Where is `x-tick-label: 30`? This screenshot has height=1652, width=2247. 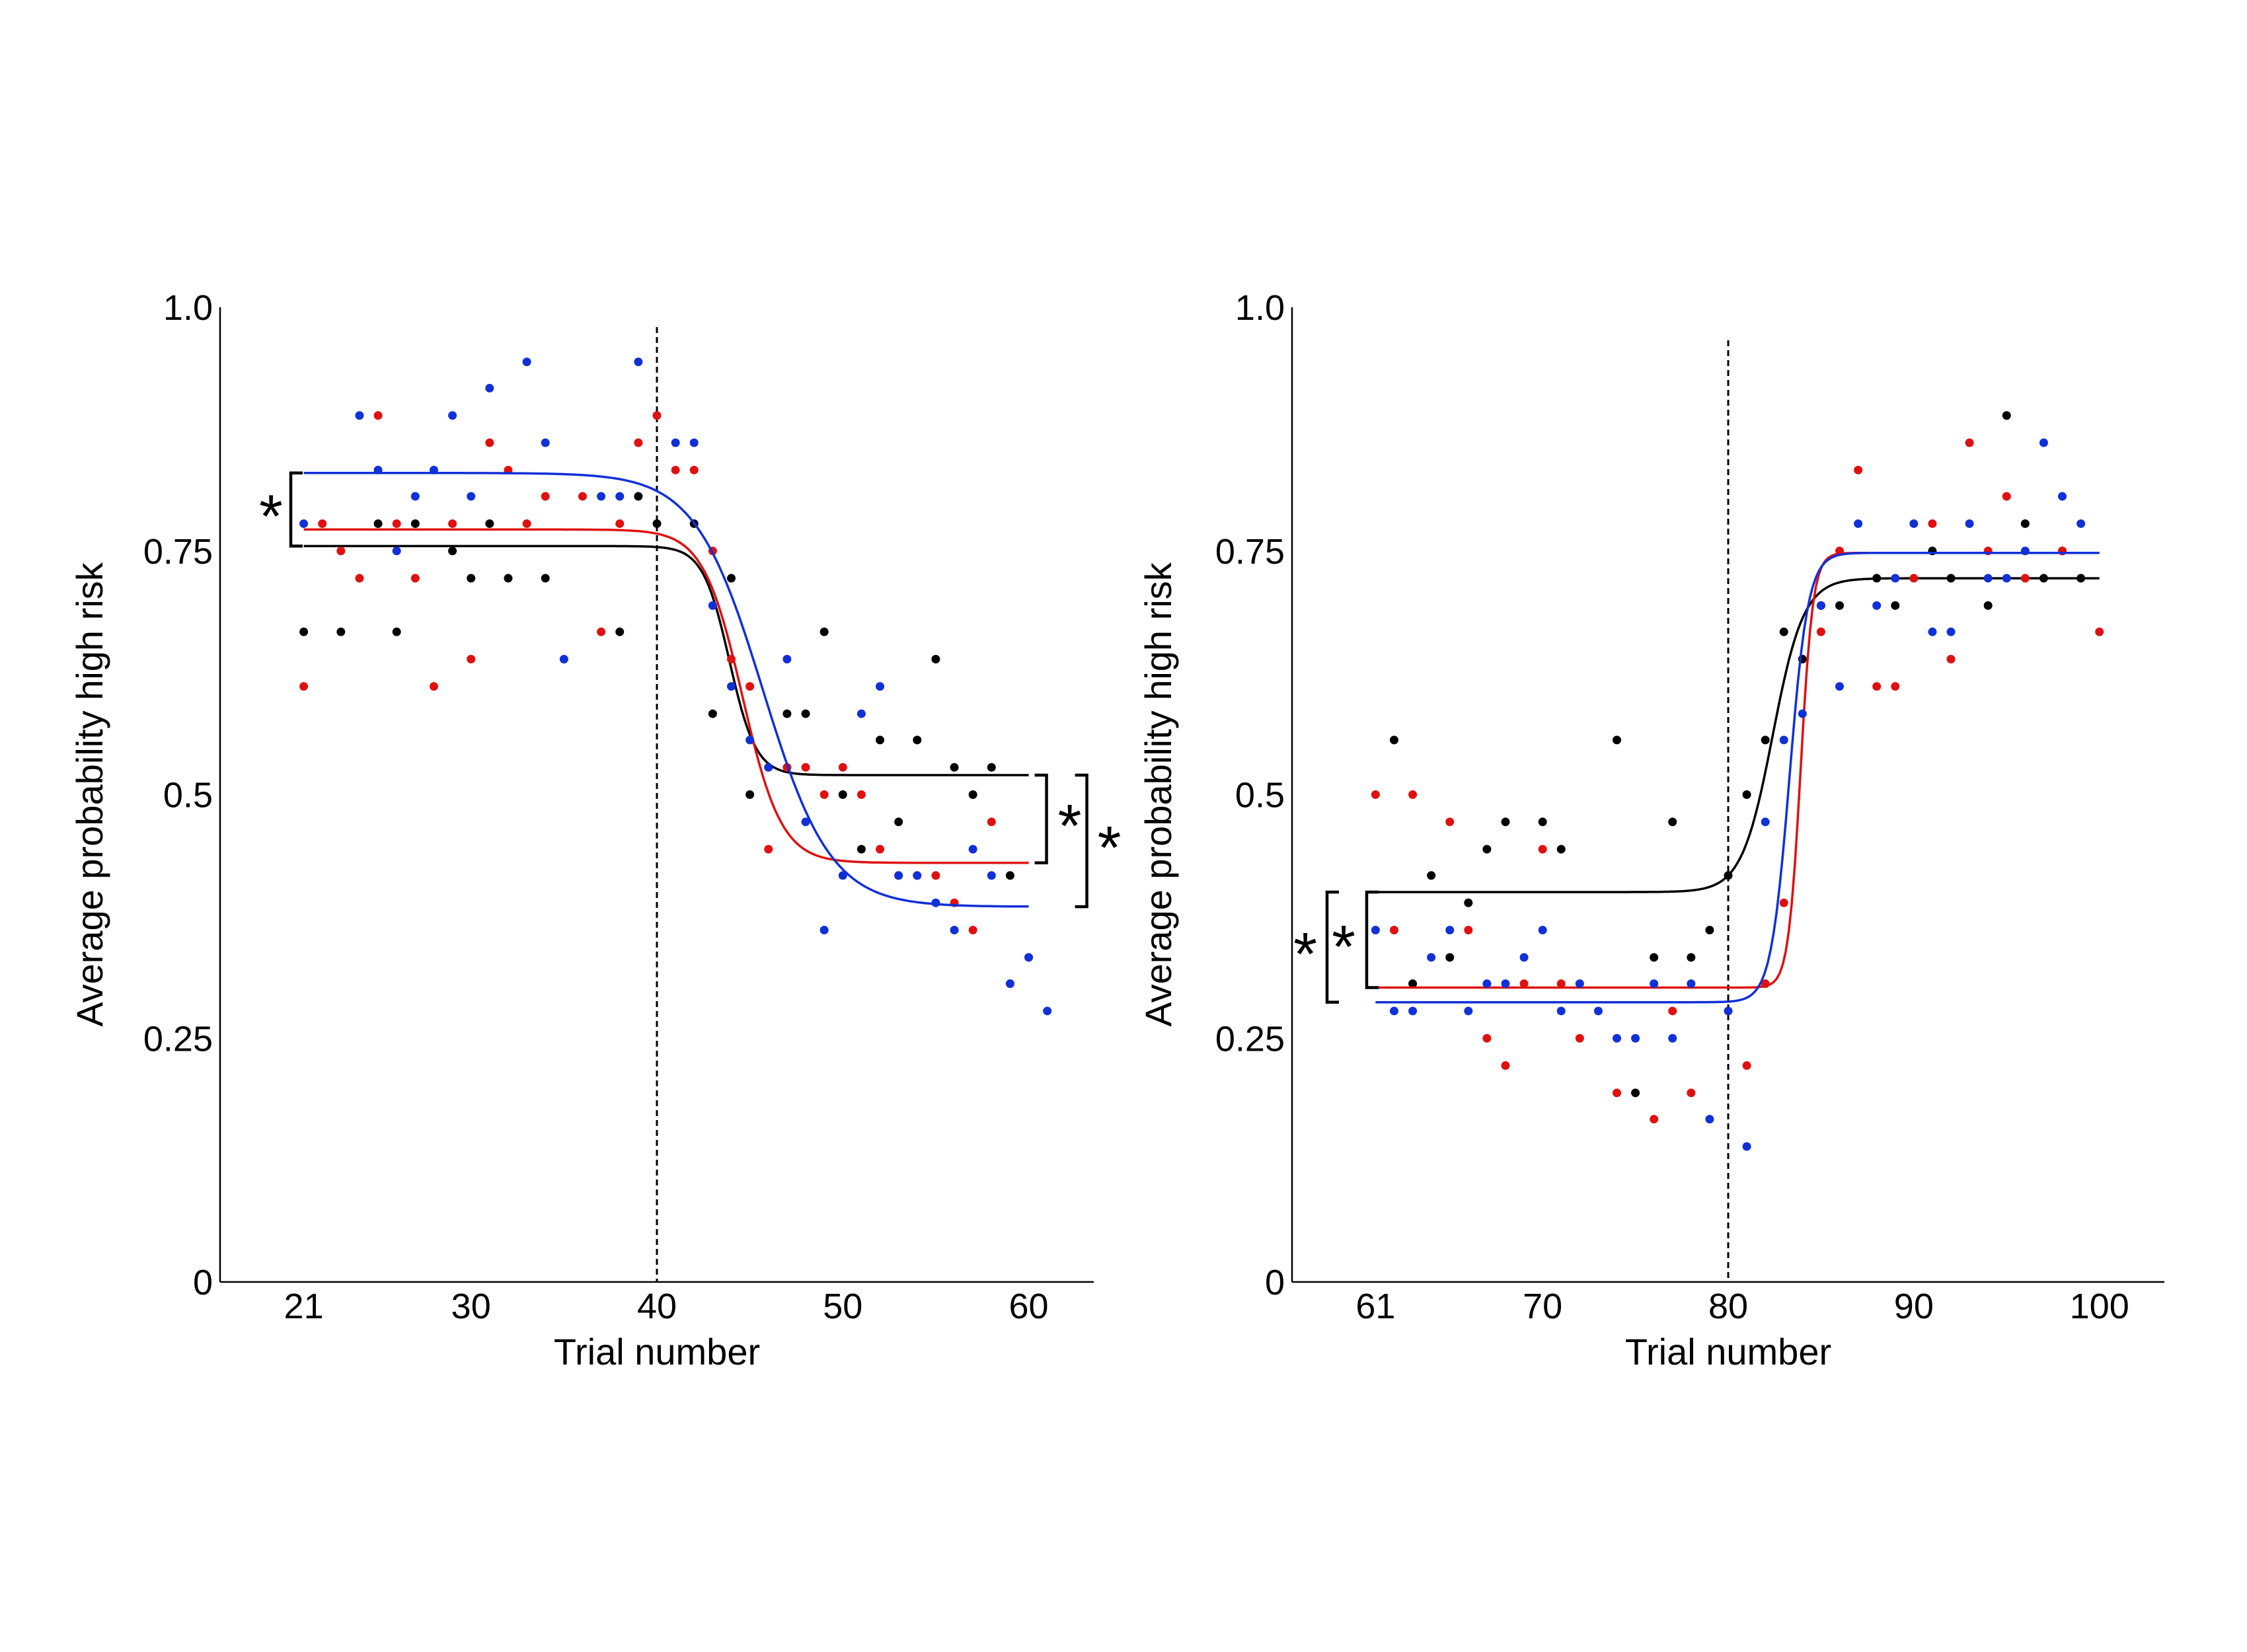 x-tick-label: 30 is located at coordinates (471, 1307).